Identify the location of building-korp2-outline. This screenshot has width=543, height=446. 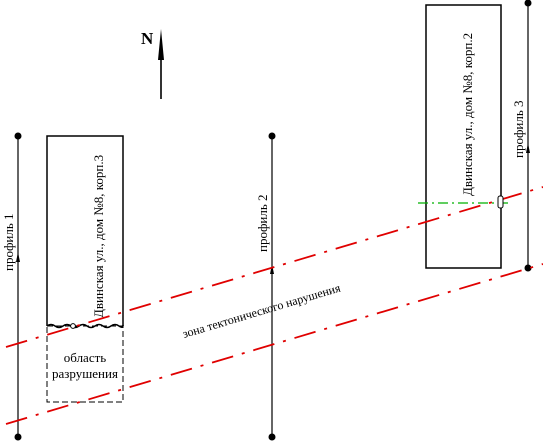
(463, 136).